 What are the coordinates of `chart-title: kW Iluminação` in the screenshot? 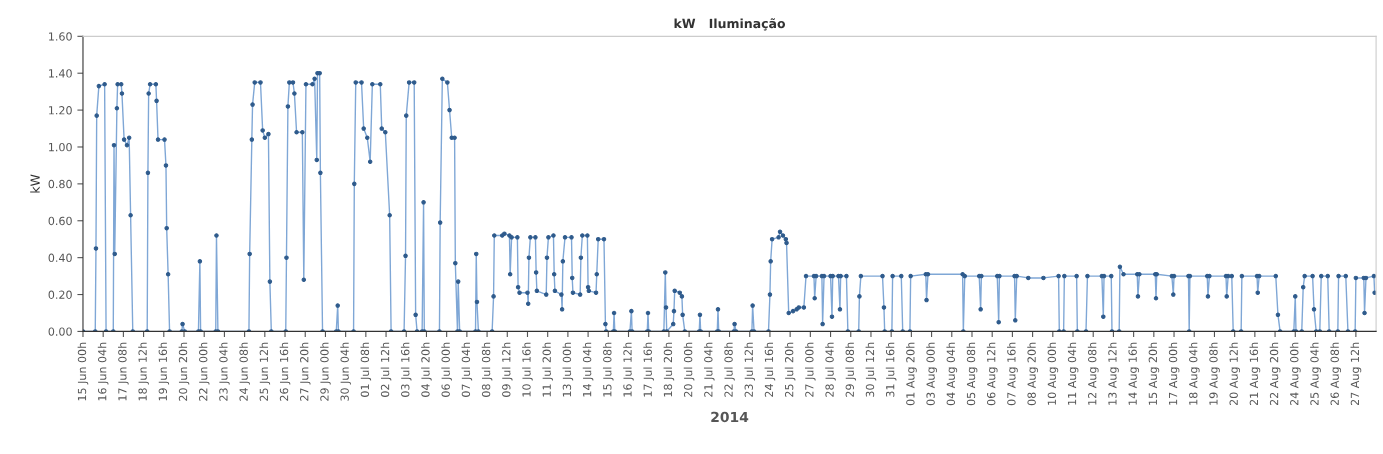 It's located at (730, 24).